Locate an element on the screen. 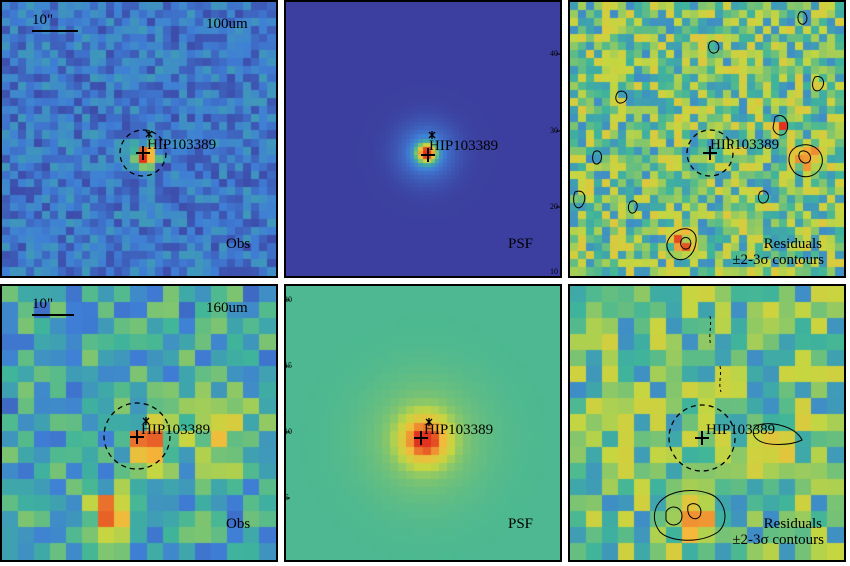 This screenshot has height=566, width=850. tick-label: 40 is located at coordinates (554, 53).